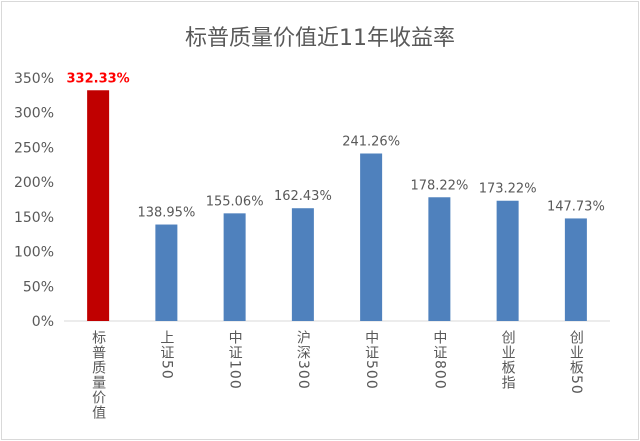  What do you see at coordinates (34, 79) in the screenshot?
I see `y-tick-label: 350%` at bounding box center [34, 79].